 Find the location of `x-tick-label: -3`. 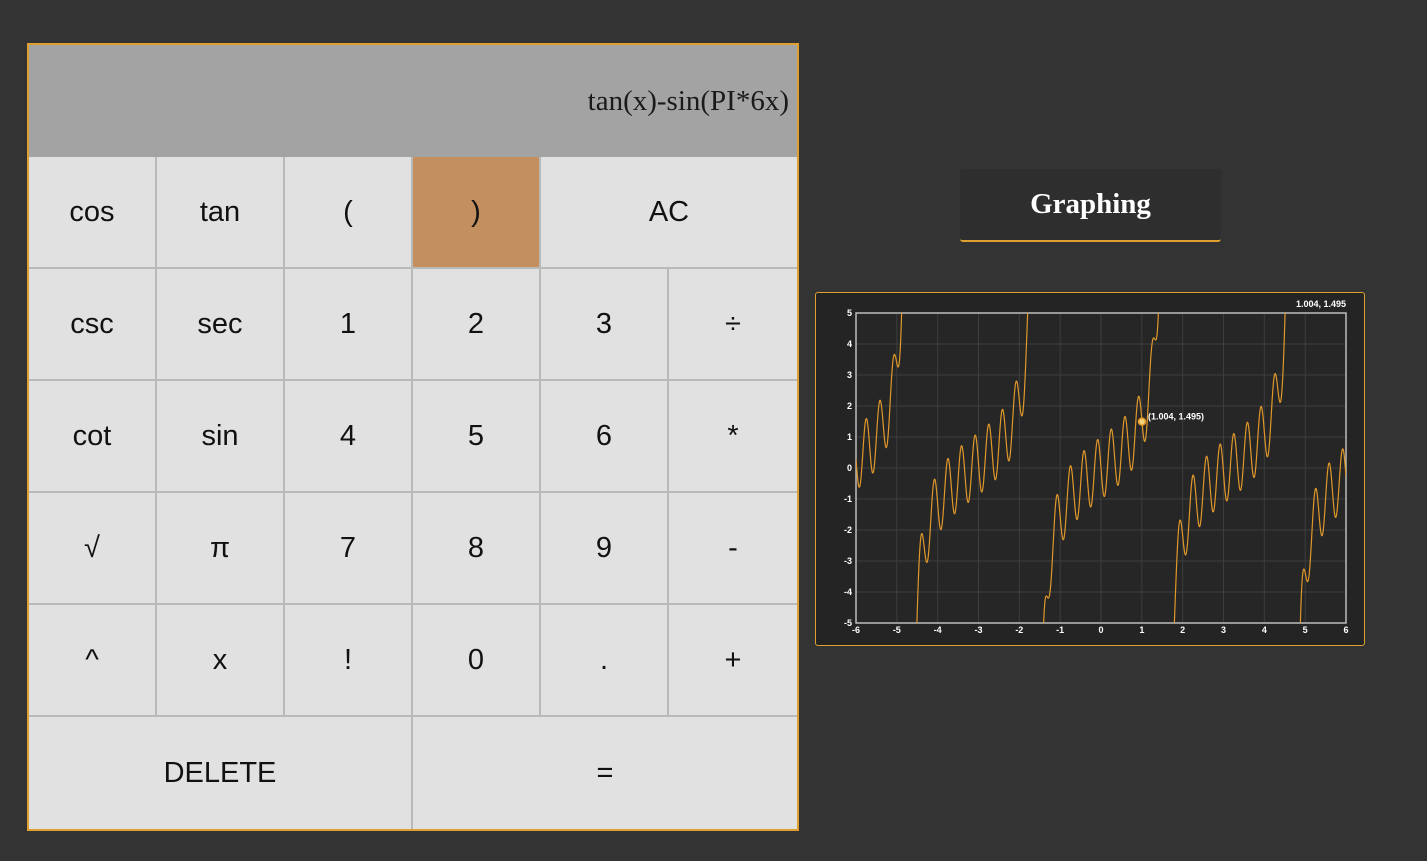

x-tick-label: -3 is located at coordinates (978, 630).